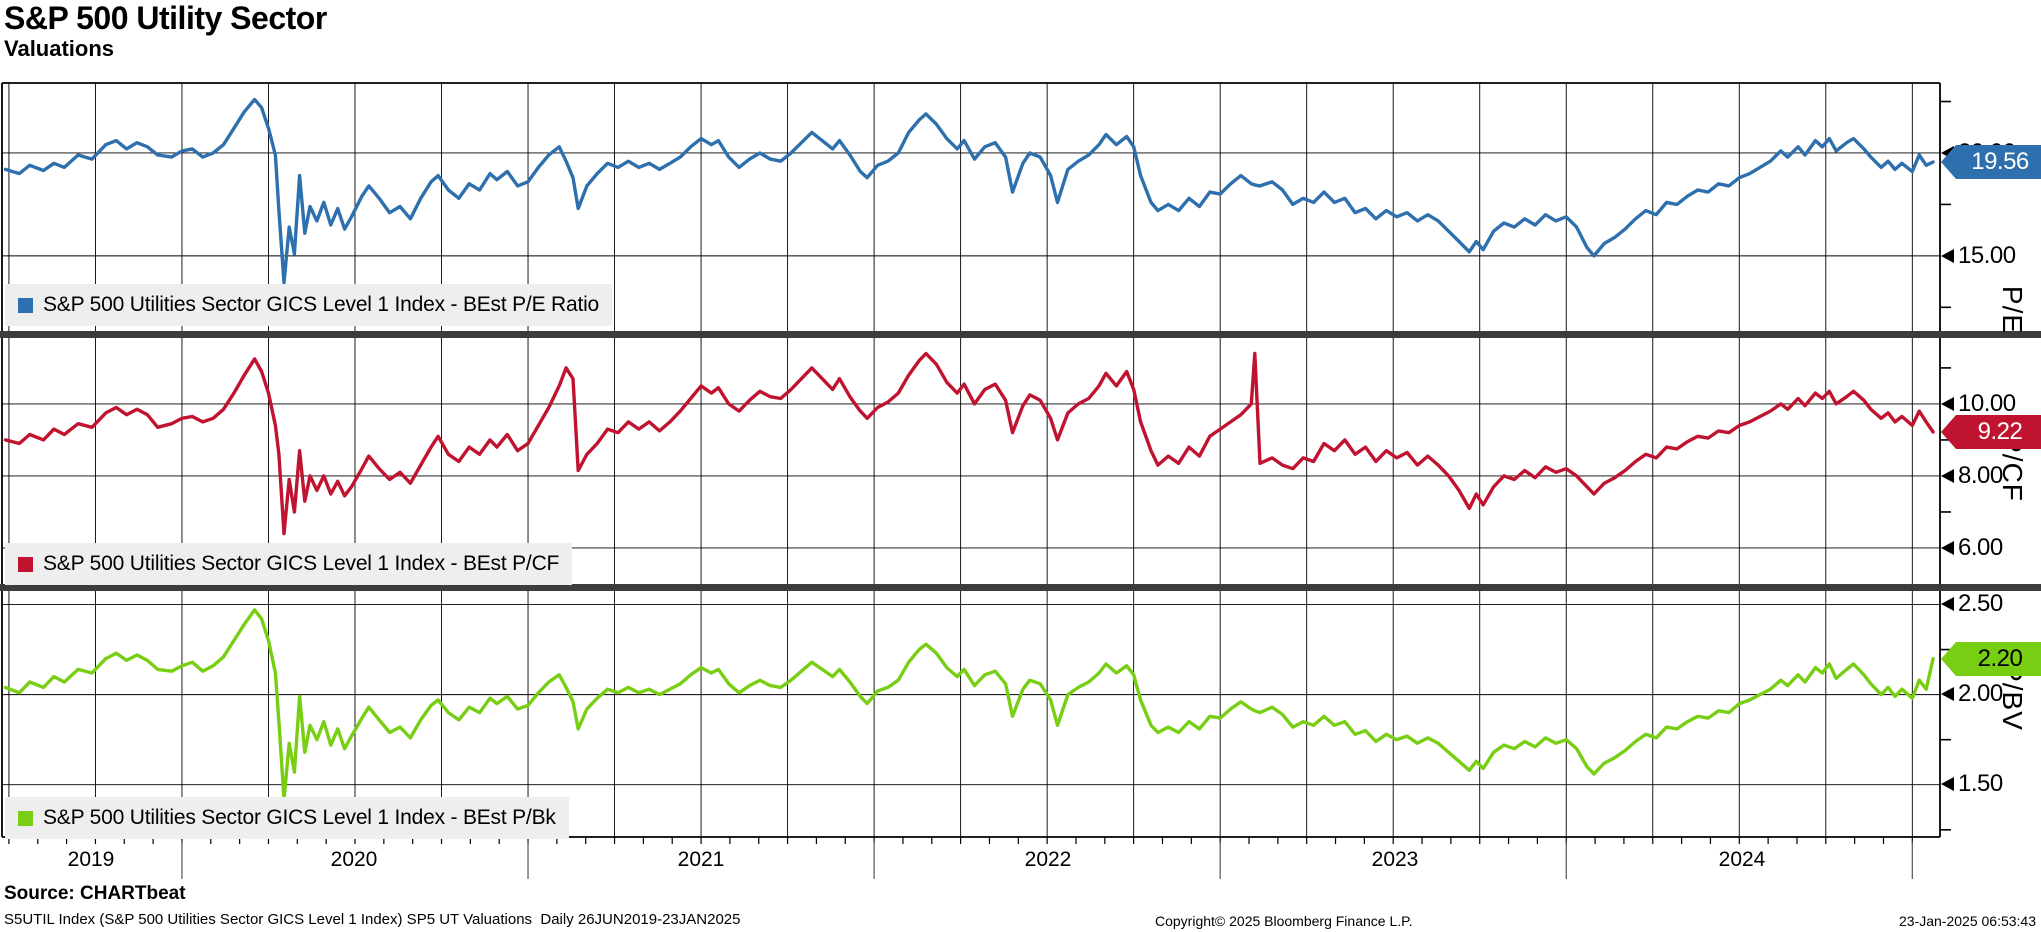 The width and height of the screenshot is (2041, 932). I want to click on pcf-last-value-tag: 9.22, so click(1991, 432).